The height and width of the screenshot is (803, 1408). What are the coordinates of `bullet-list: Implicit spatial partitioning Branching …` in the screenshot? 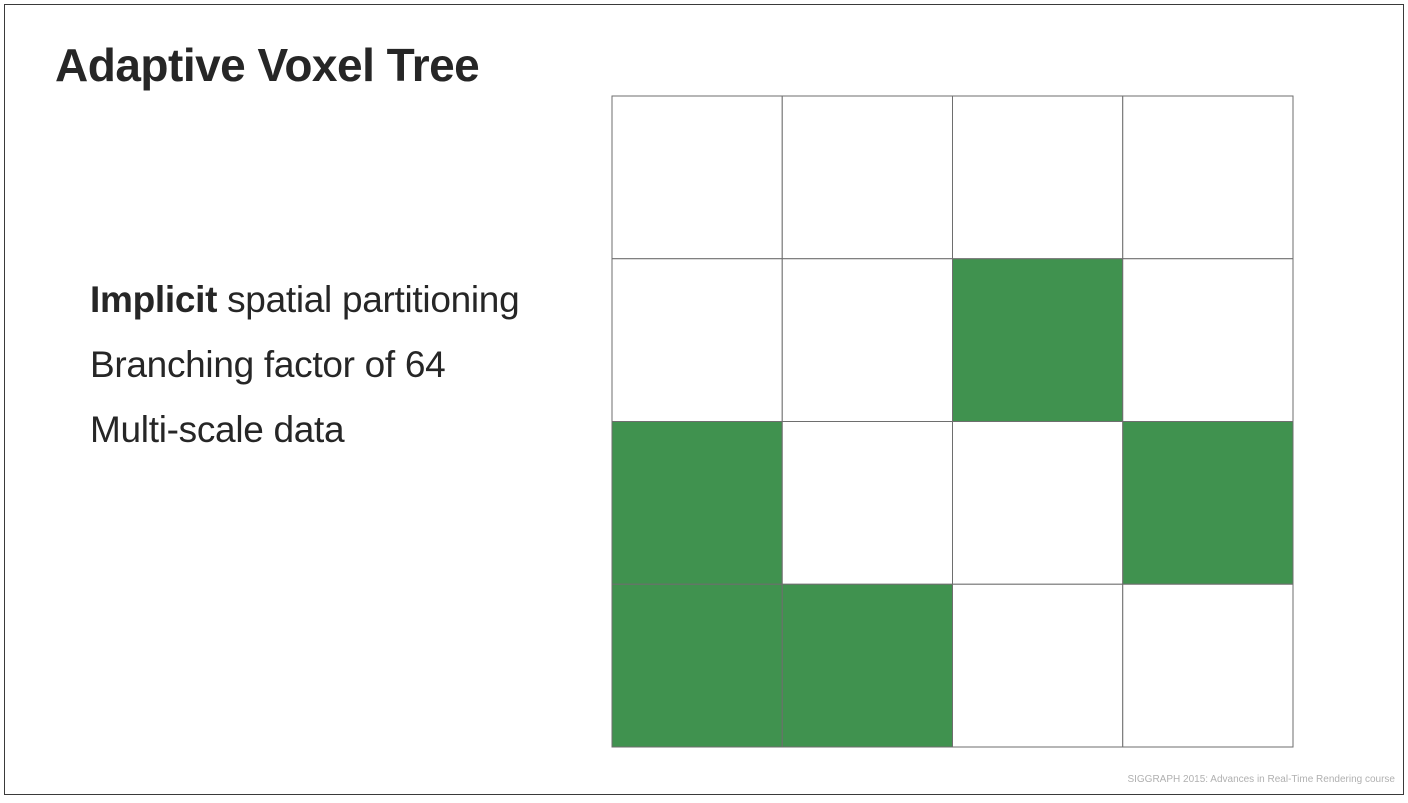 It's located at (305, 372).